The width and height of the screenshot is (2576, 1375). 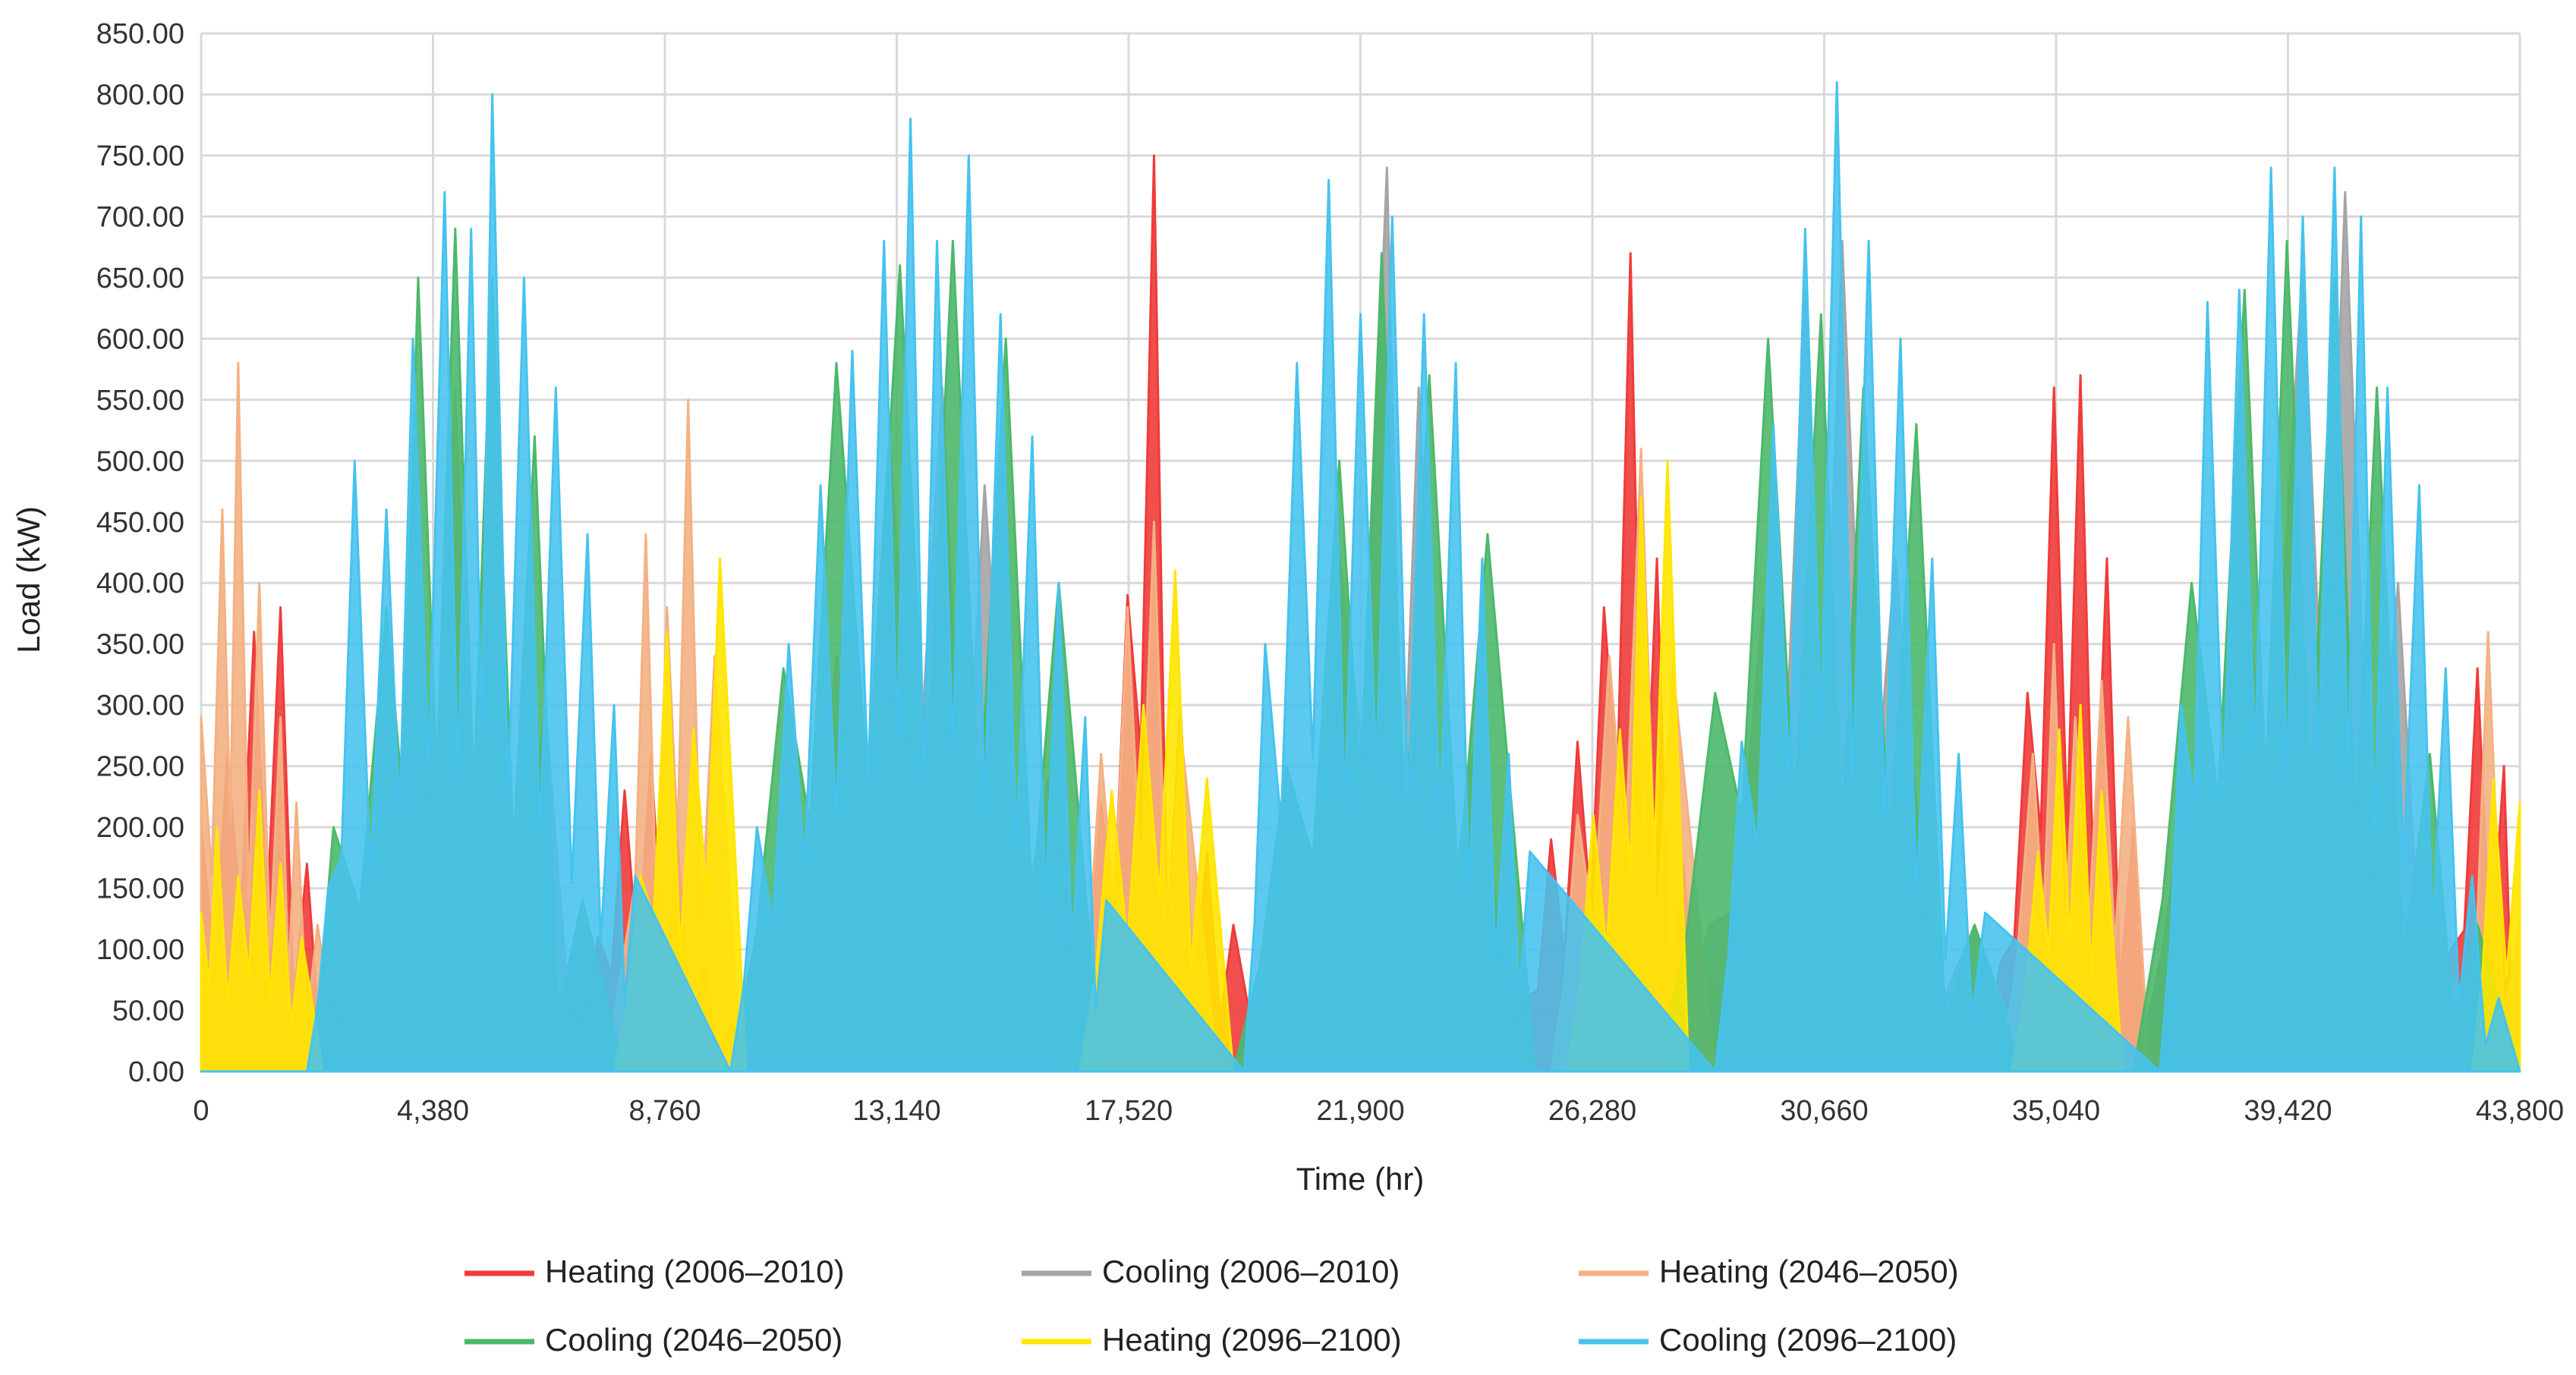 What do you see at coordinates (1251, 1271) in the screenshot?
I see `legend-label-1: Cooling (2006–2010)` at bounding box center [1251, 1271].